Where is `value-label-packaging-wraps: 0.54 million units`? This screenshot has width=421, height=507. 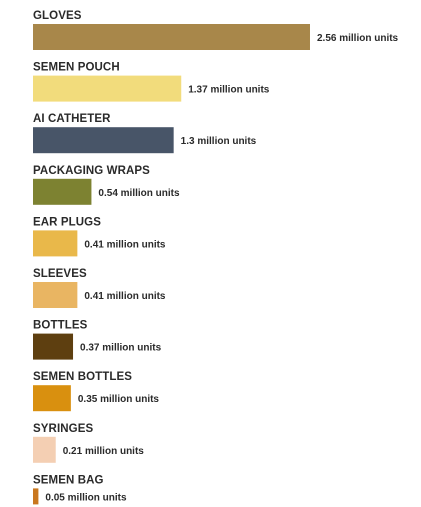 value-label-packaging-wraps: 0.54 million units is located at coordinates (139, 193).